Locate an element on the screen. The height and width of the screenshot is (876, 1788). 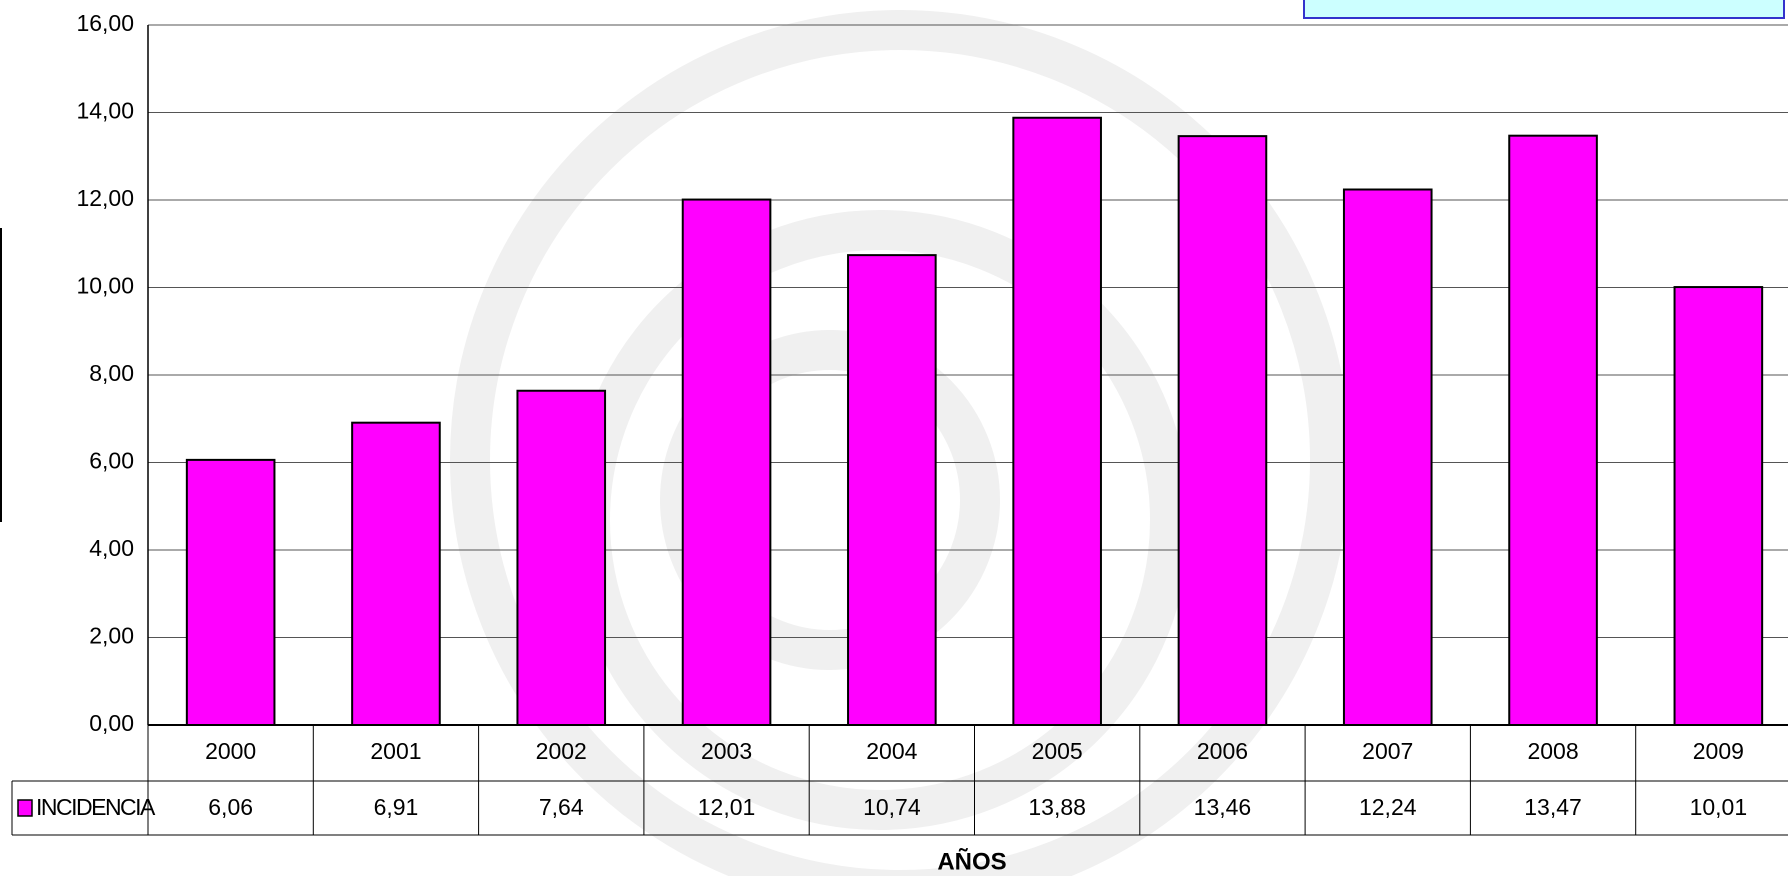
y-tick-label: 14,00 is located at coordinates (105, 111).